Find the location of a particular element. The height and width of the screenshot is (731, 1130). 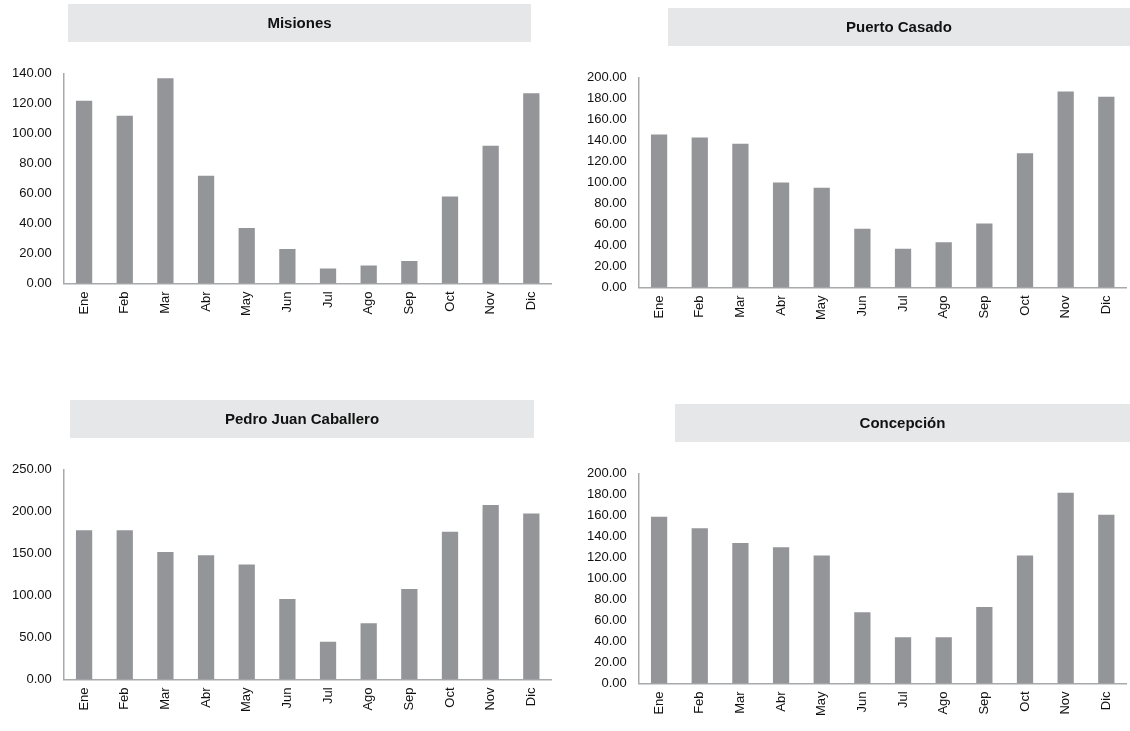

chart-title: Misiones is located at coordinates (299, 23).